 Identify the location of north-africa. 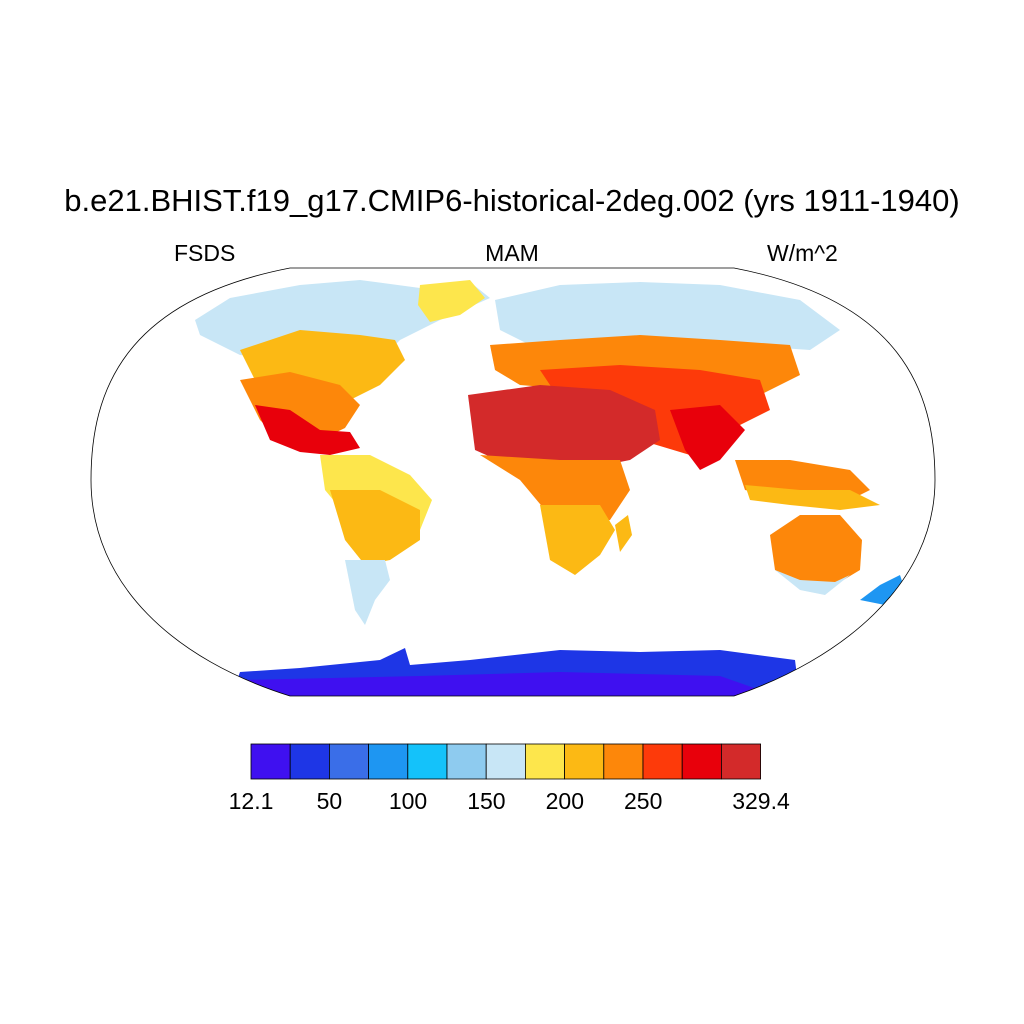
(564, 427).